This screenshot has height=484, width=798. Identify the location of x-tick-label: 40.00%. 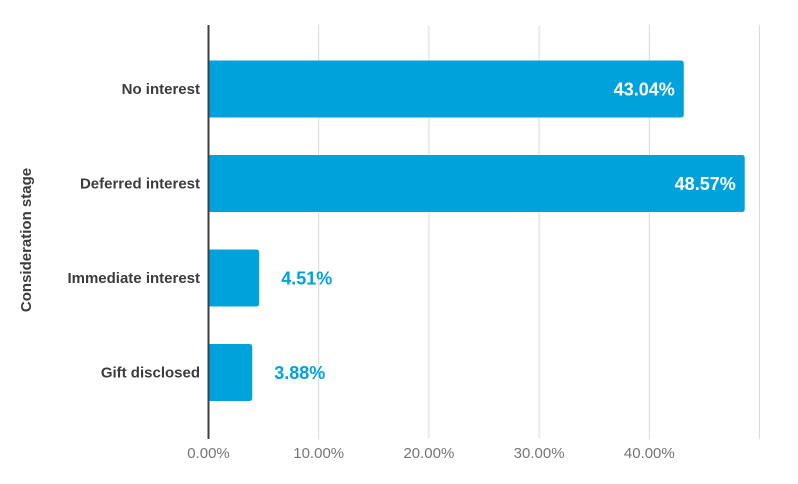
(649, 453).